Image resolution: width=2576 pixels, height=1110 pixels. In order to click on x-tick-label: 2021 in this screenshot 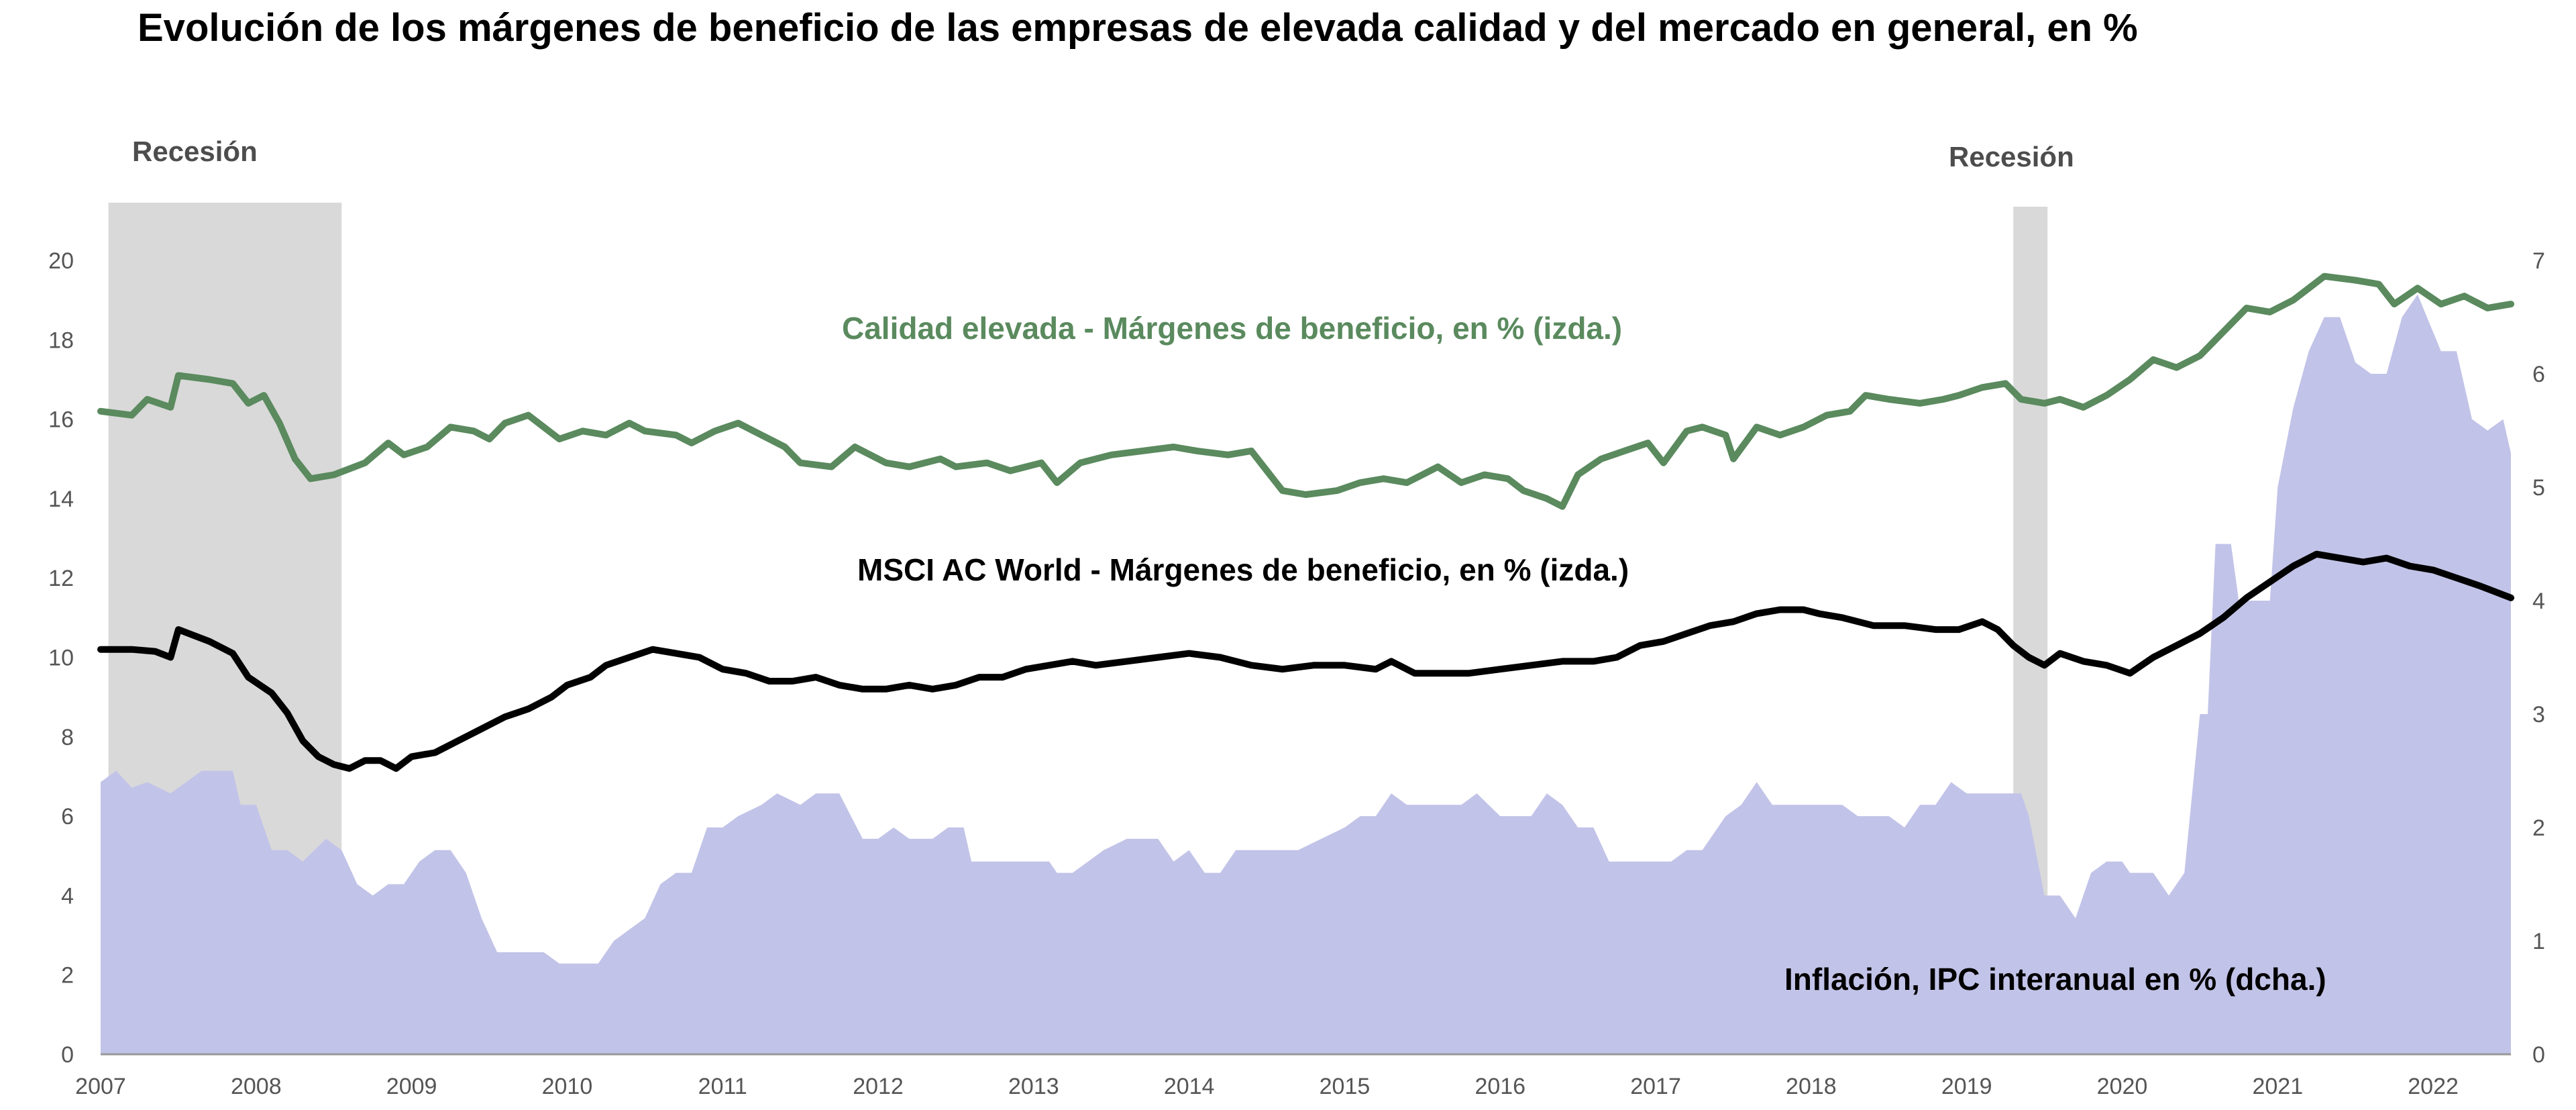, I will do `click(2277, 1086)`.